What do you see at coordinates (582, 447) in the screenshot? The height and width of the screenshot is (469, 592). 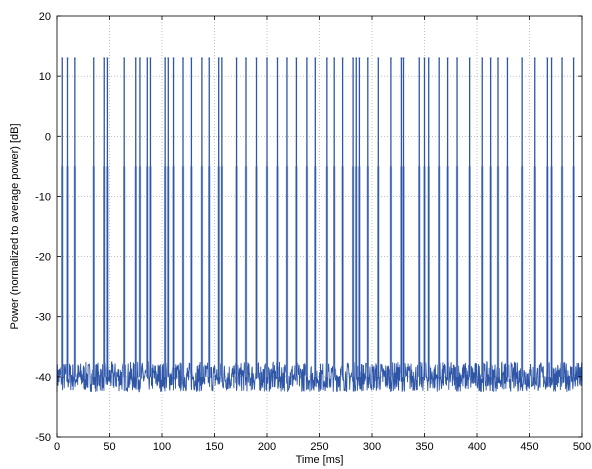 I see `x-tick-label: 500` at bounding box center [582, 447].